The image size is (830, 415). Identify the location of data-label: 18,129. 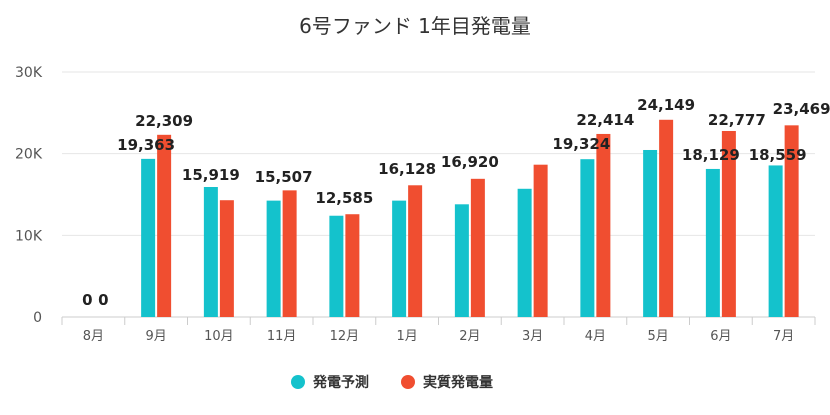
(711, 155).